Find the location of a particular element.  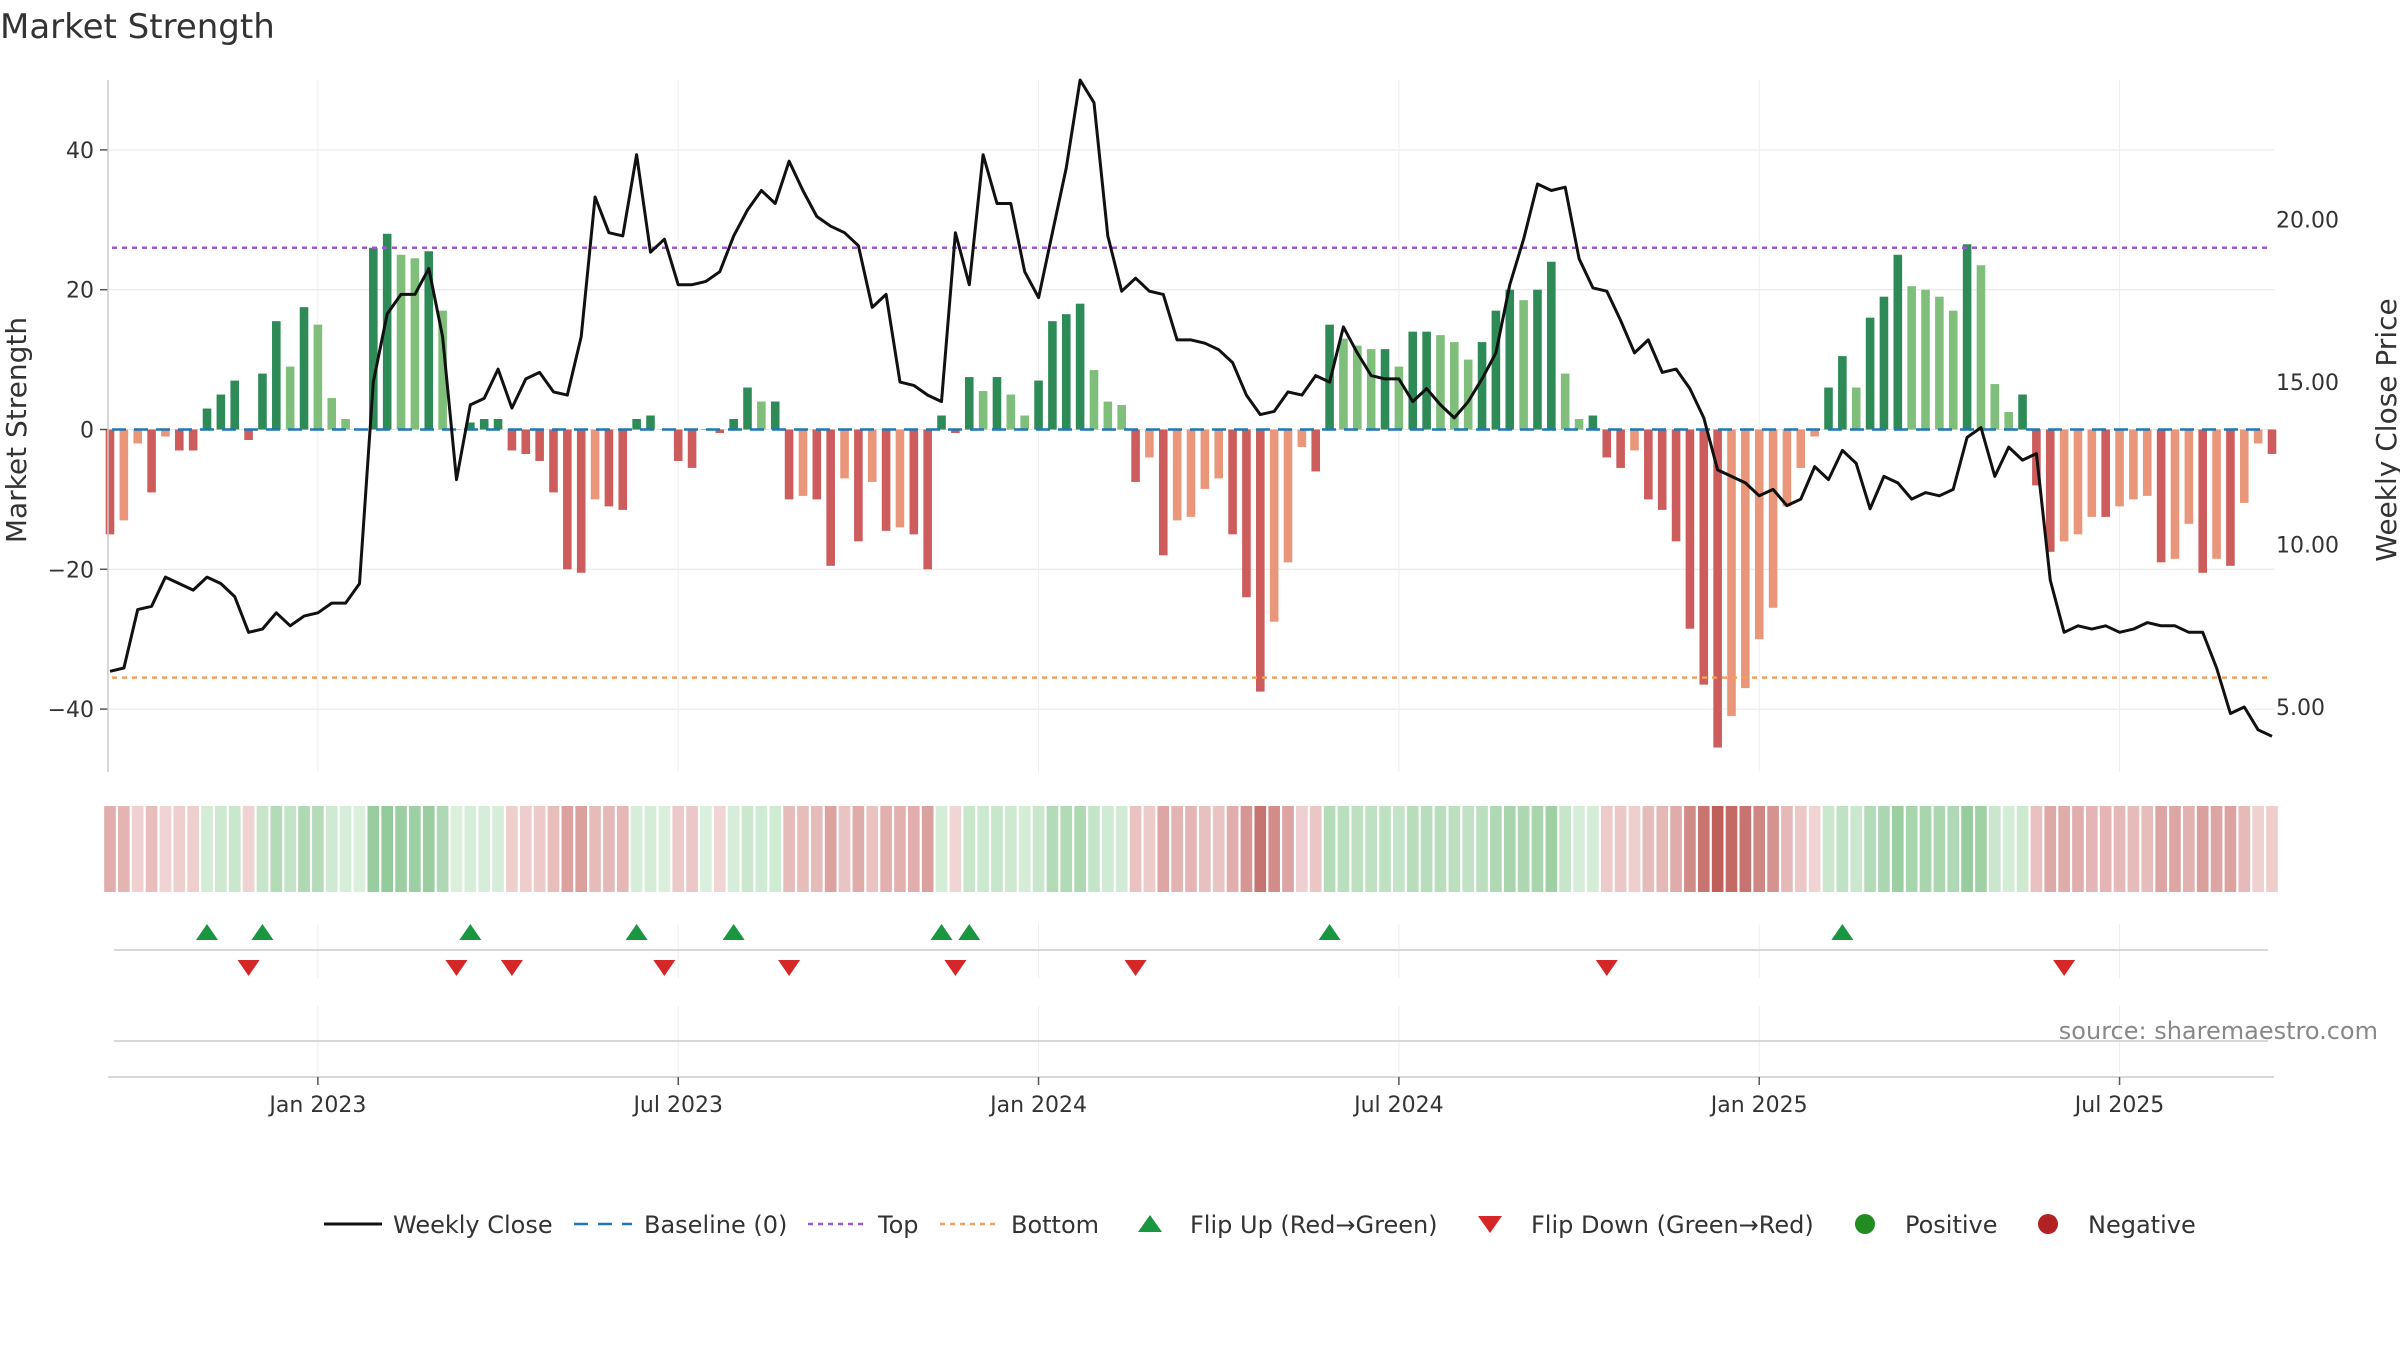

left-tick-label: −40 is located at coordinates (71, 710).